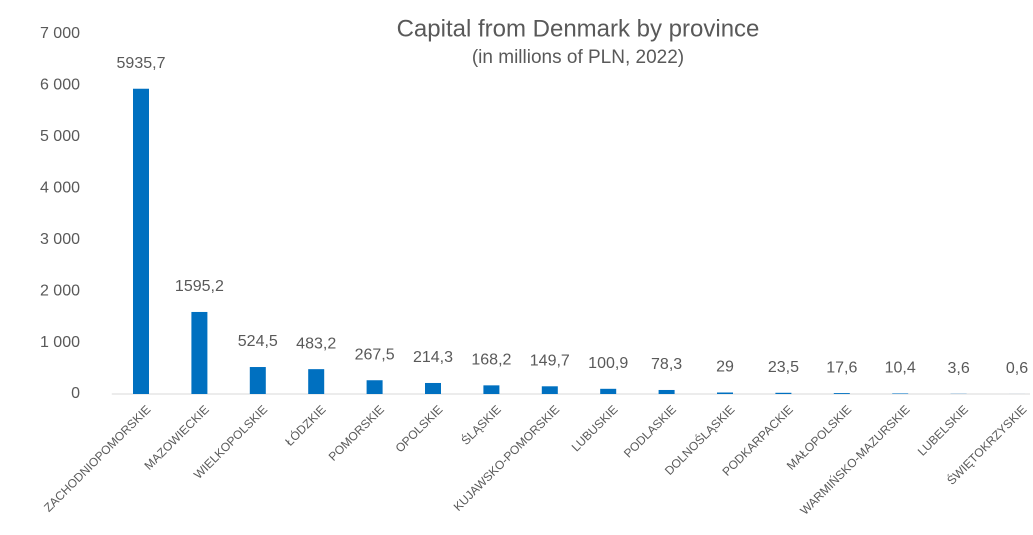 This screenshot has width=1033, height=535. I want to click on y-tick-label: 5 000, so click(60, 136).